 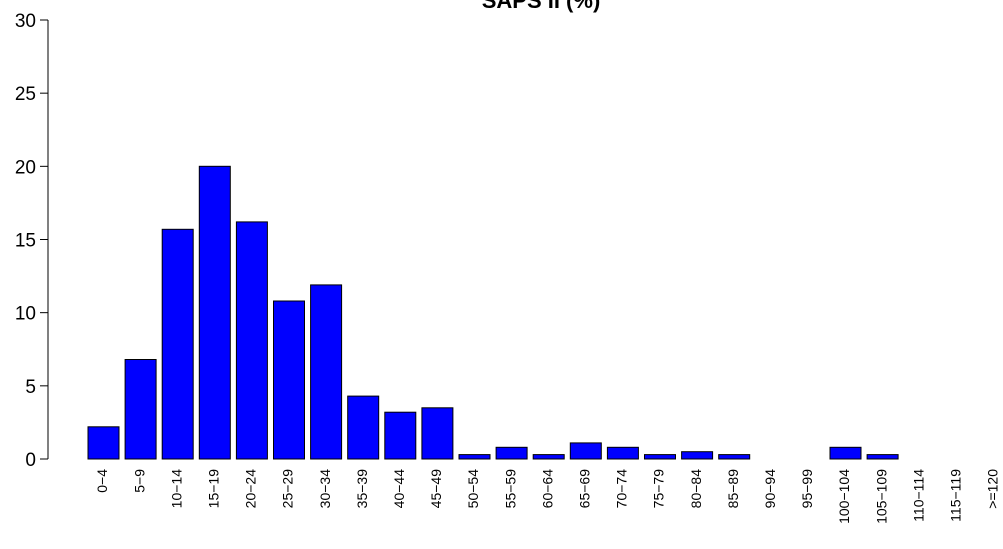 I want to click on x-tick-label: 25−29, so click(x=288, y=489).